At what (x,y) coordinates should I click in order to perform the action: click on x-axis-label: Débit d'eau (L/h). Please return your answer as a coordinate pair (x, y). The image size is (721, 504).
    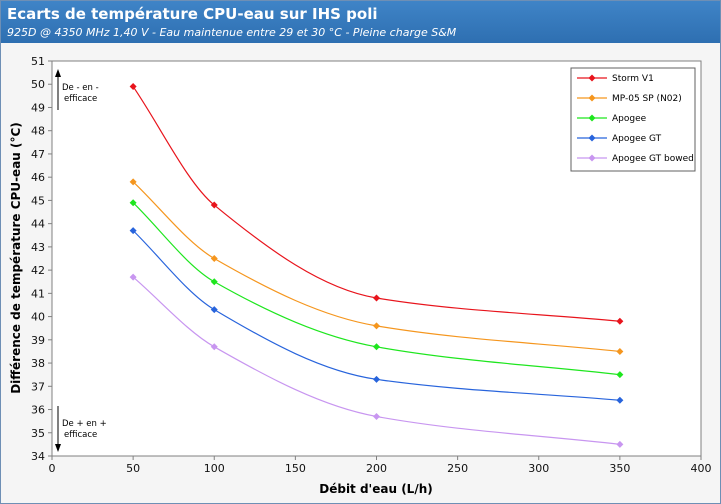
    Looking at the image, I should click on (375, 489).